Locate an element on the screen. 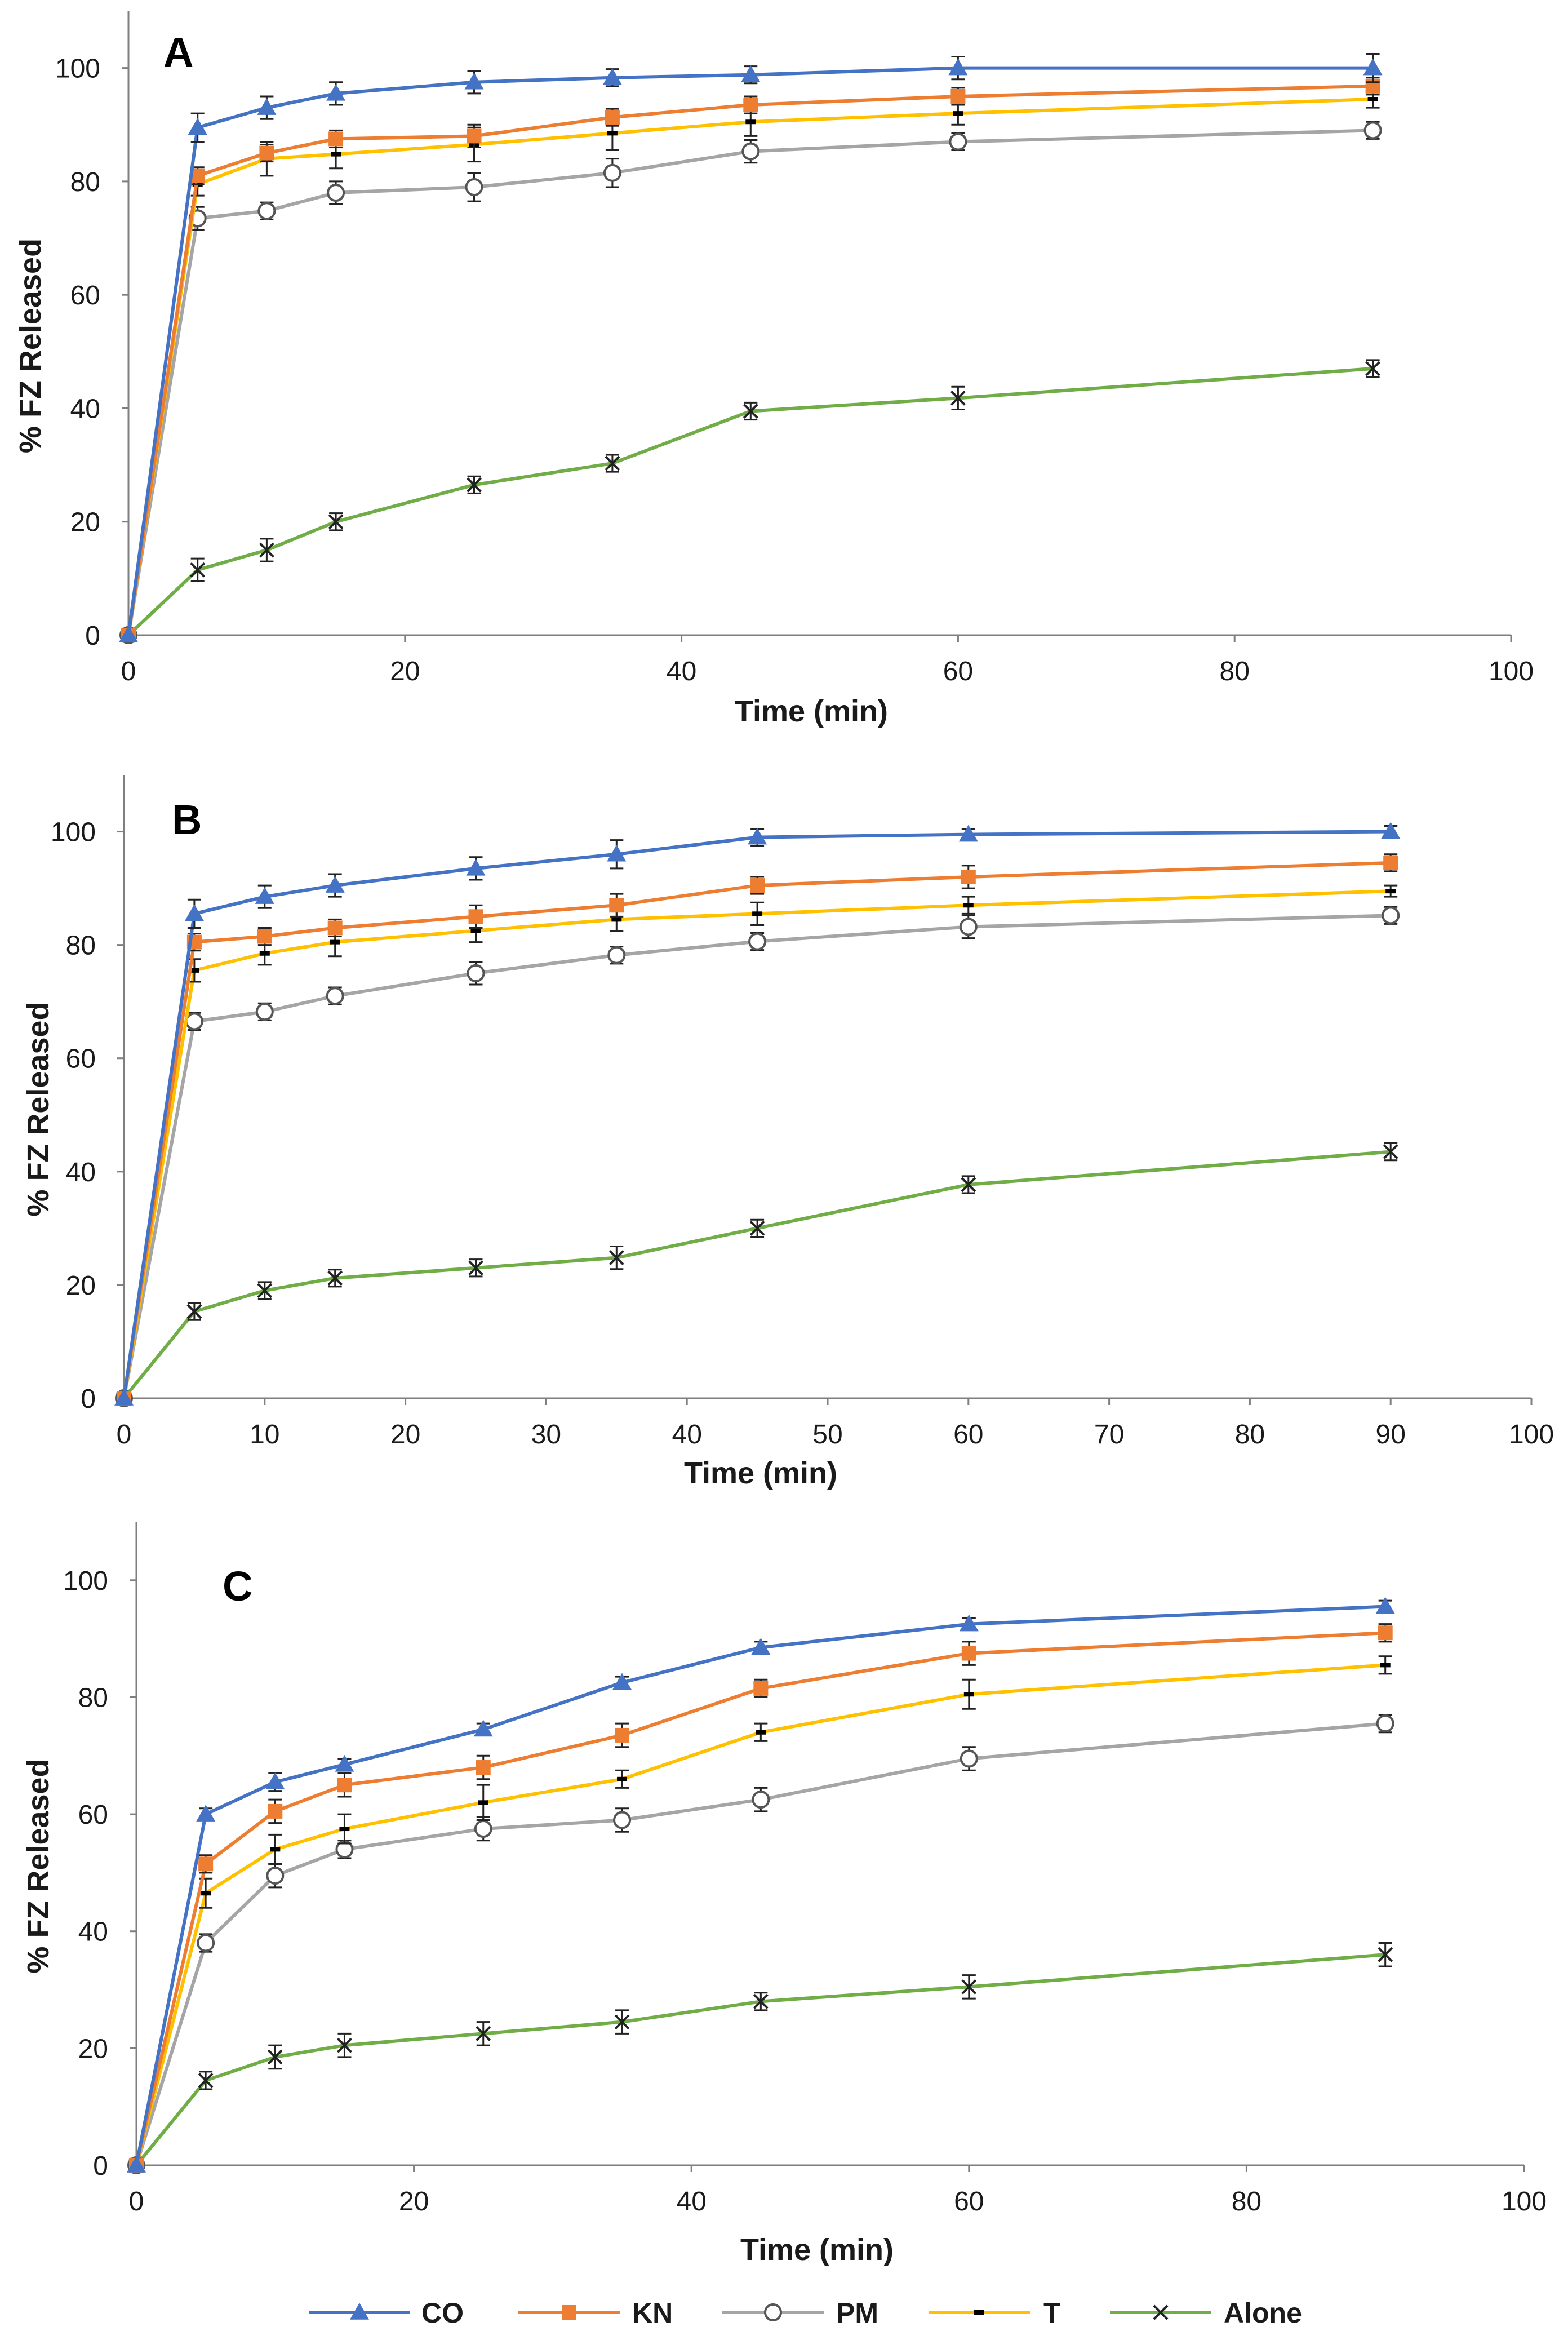  x-tick-label-c: 20 is located at coordinates (414, 2202).